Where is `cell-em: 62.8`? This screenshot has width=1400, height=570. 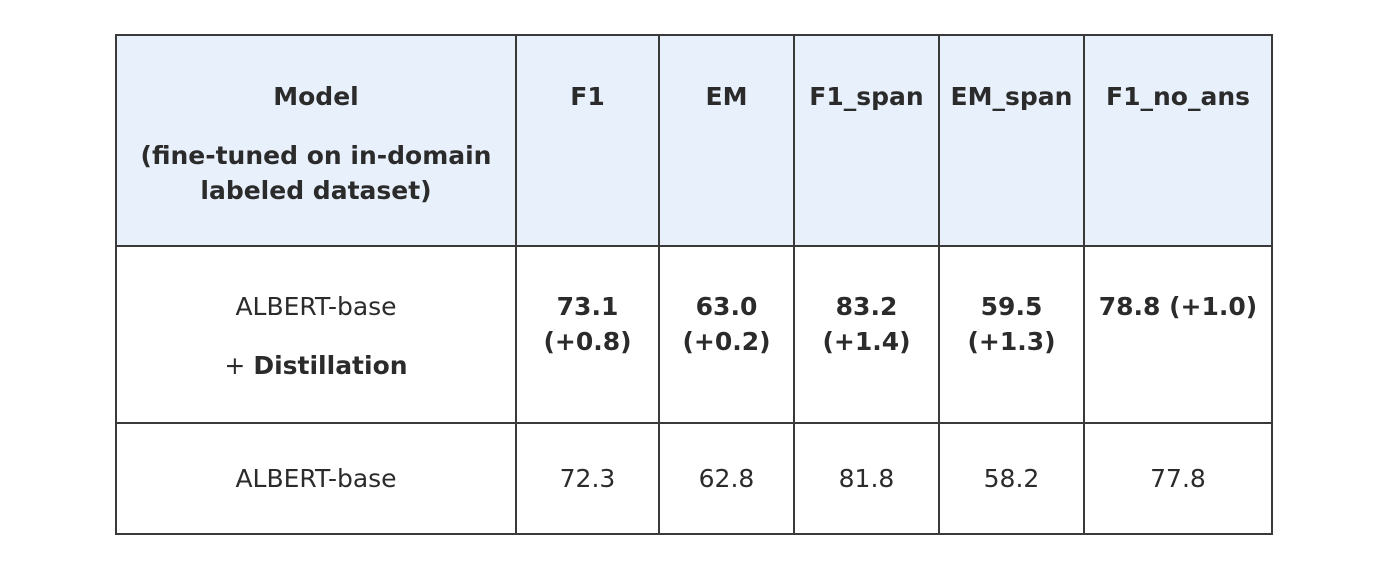 cell-em: 62.8 is located at coordinates (726, 478).